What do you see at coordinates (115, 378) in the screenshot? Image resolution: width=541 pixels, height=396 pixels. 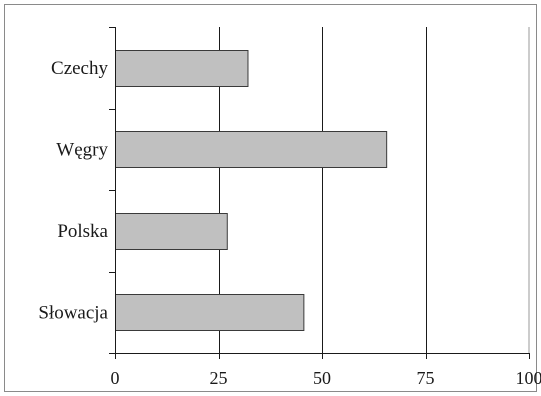 I see `x-tick-label-0: 0` at bounding box center [115, 378].